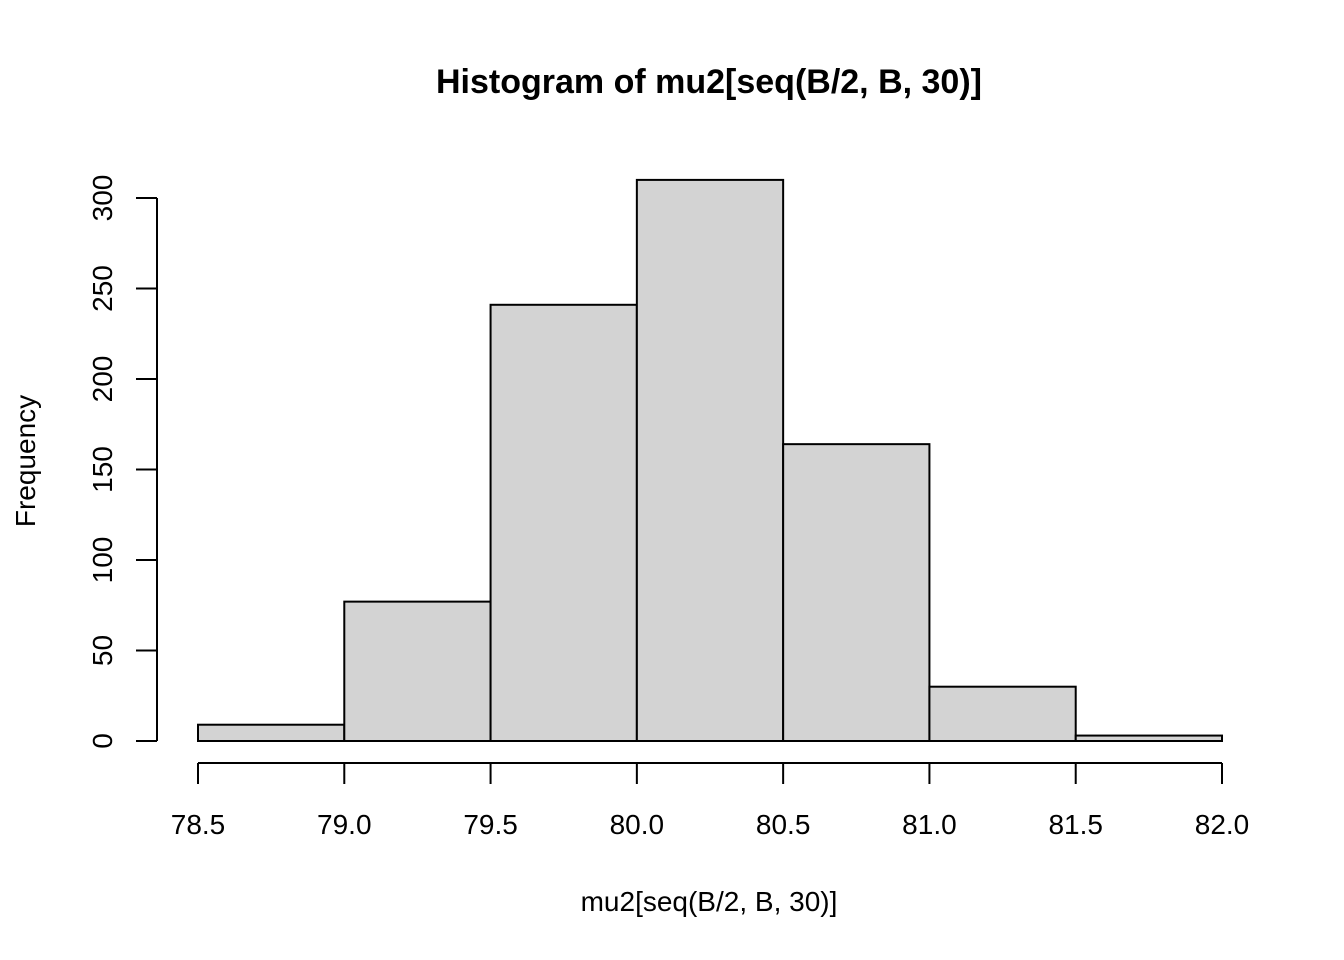  I want to click on y-tick-label: 100, so click(102, 560).